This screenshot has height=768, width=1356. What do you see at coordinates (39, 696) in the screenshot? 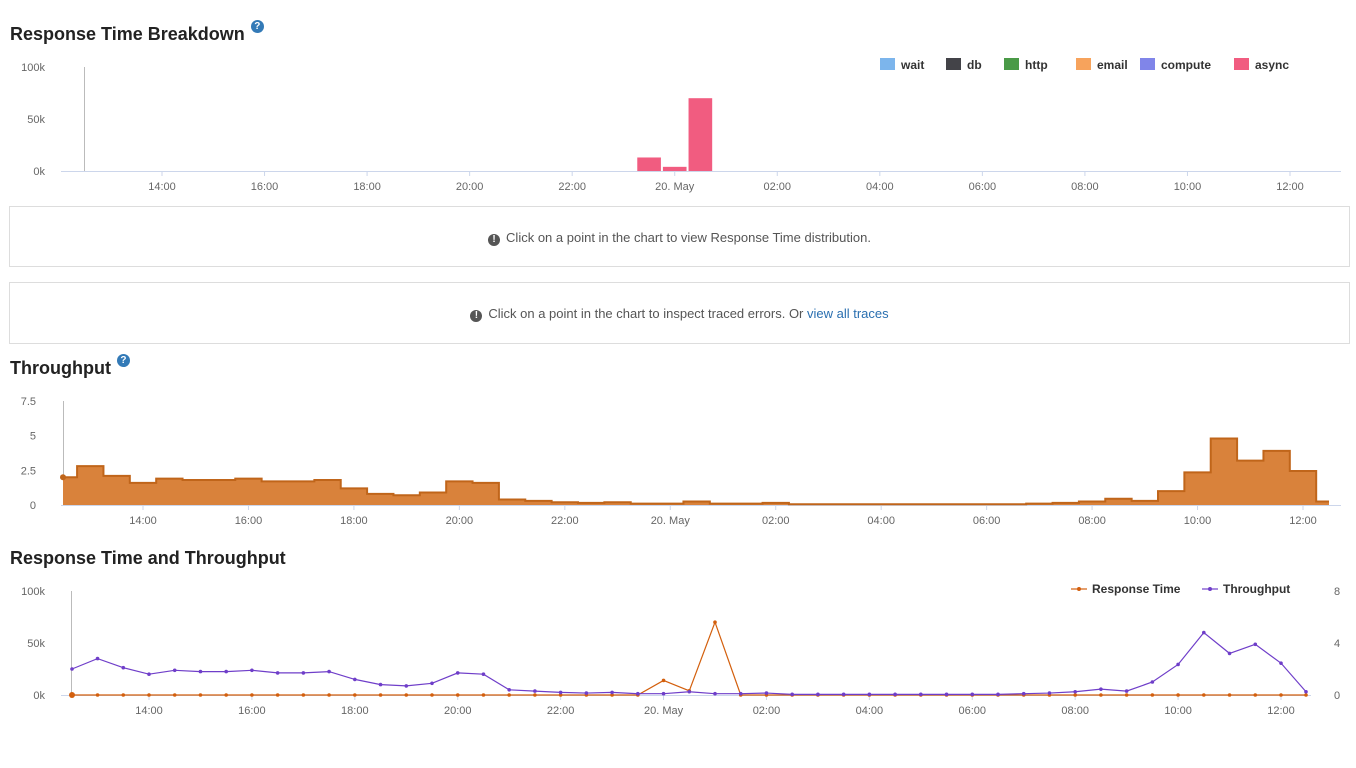
I see `y-left-tick-label: 0k` at bounding box center [39, 696].